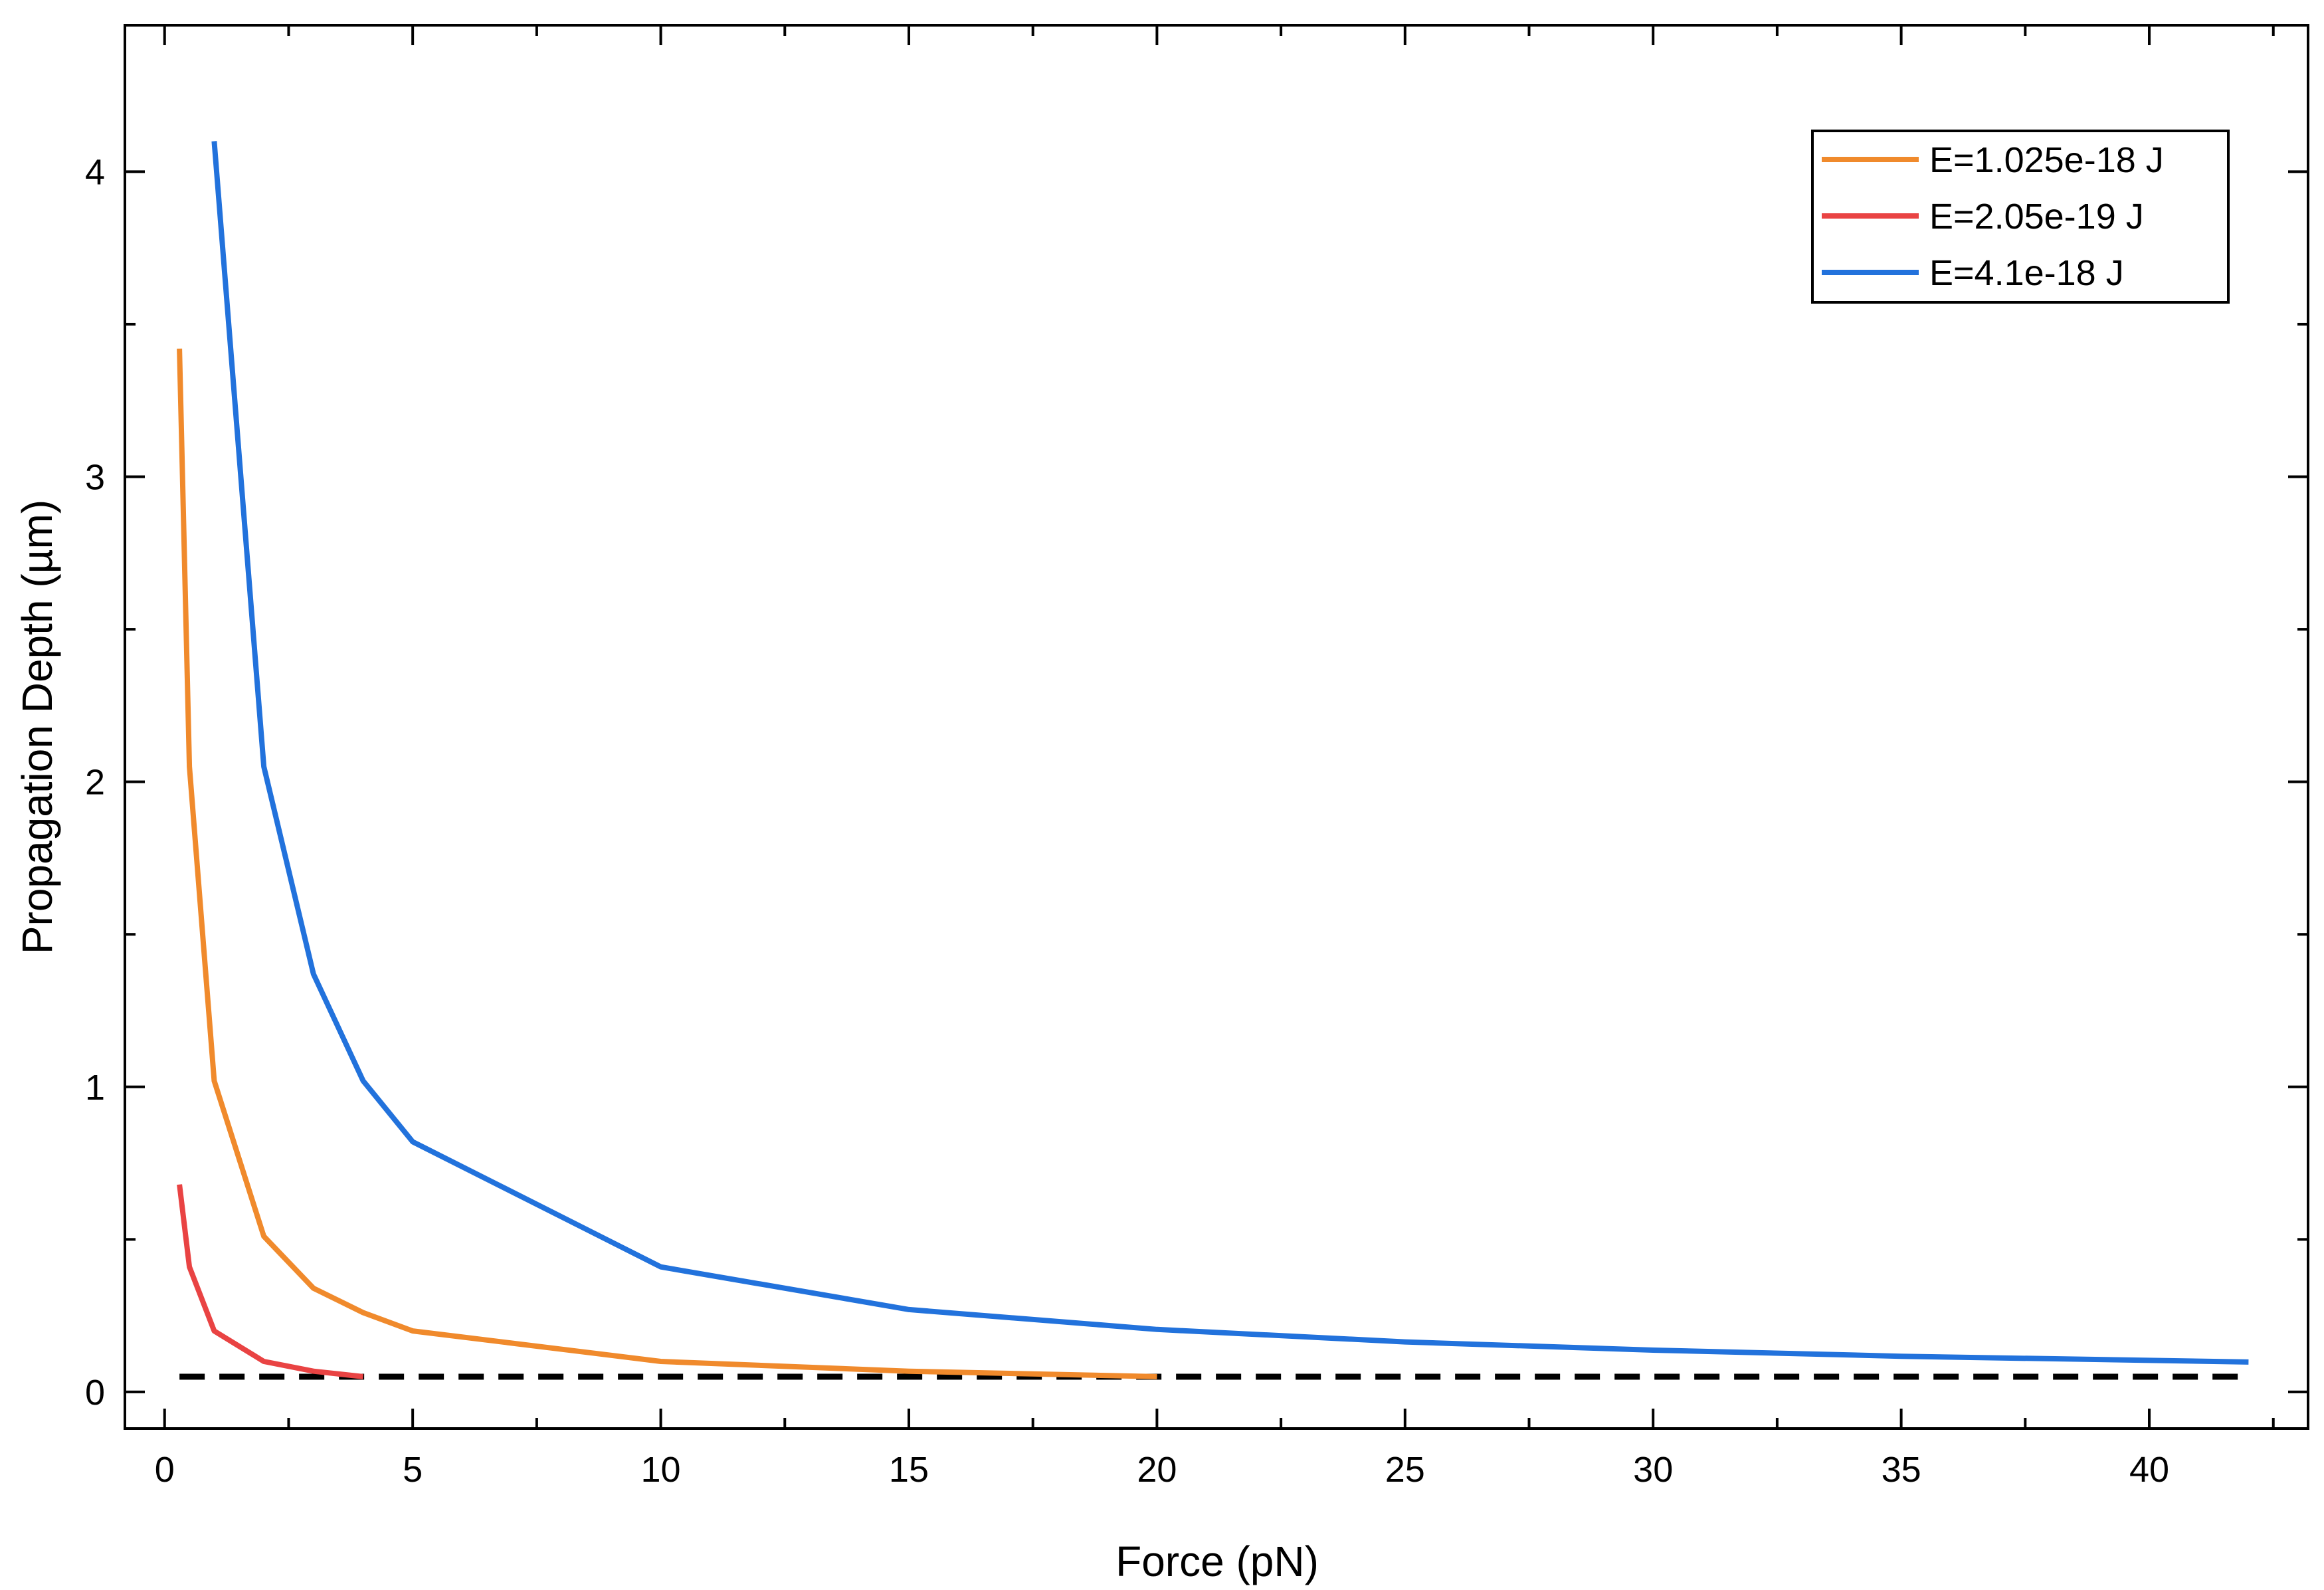 The width and height of the screenshot is (2324, 1590). What do you see at coordinates (165, 1470) in the screenshot?
I see `x-tick-label: 0` at bounding box center [165, 1470].